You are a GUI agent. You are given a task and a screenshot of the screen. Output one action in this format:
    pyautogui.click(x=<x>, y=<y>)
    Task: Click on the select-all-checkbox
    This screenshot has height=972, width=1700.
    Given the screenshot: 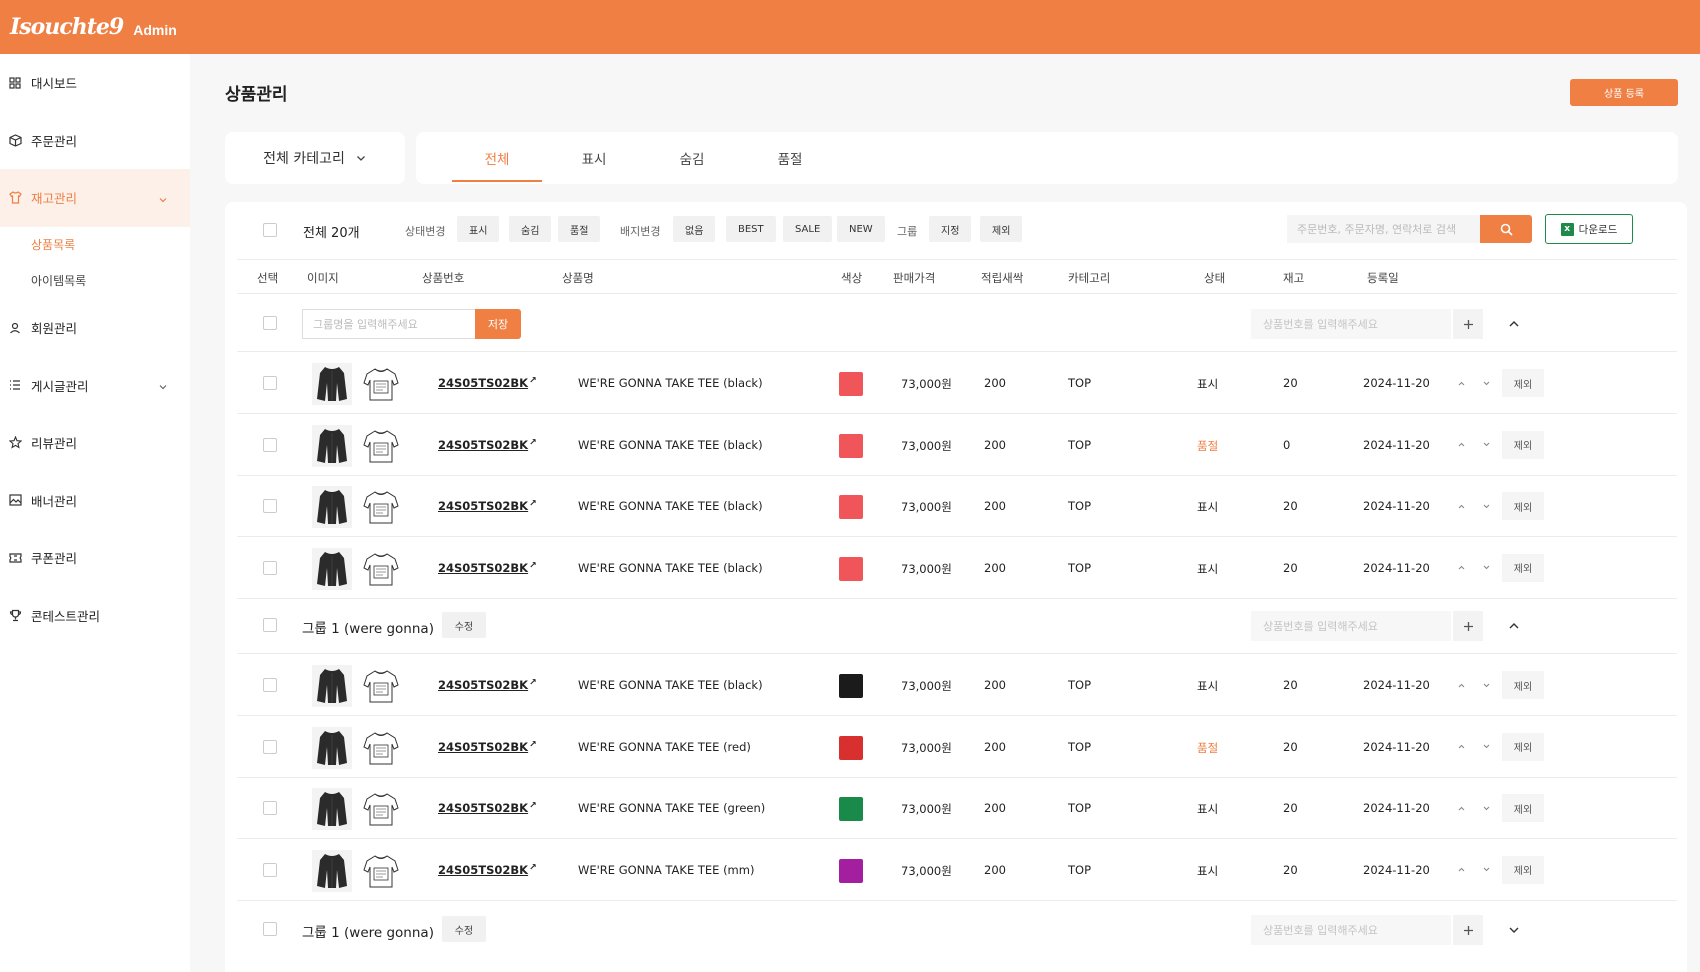 What is the action you would take?
    pyautogui.click(x=270, y=230)
    